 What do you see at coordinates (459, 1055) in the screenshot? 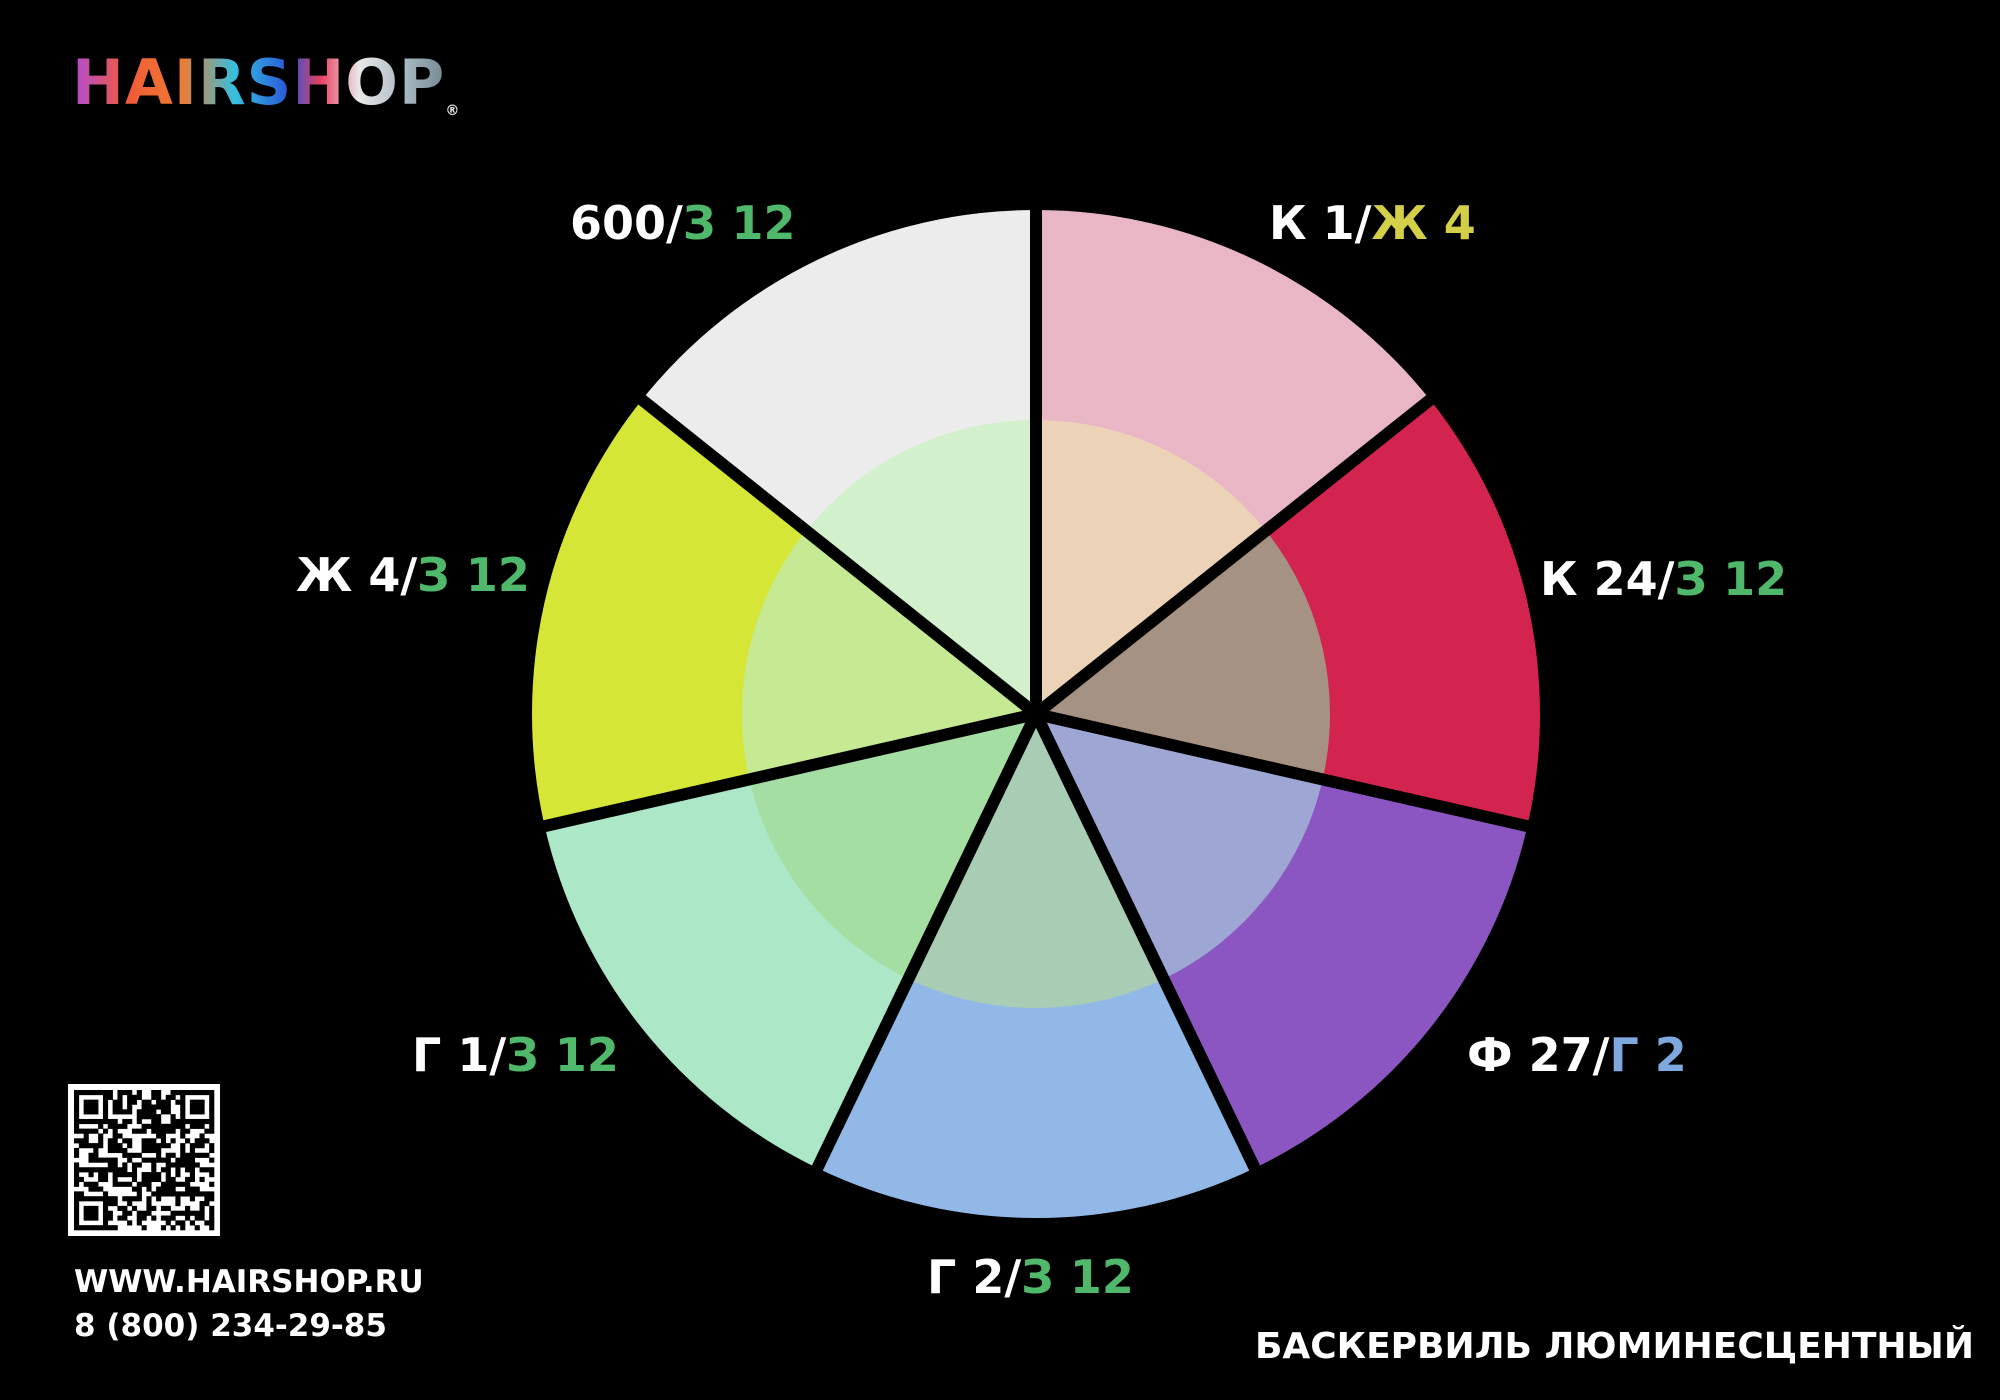
I see `shade-label-main: Г 1/` at bounding box center [459, 1055].